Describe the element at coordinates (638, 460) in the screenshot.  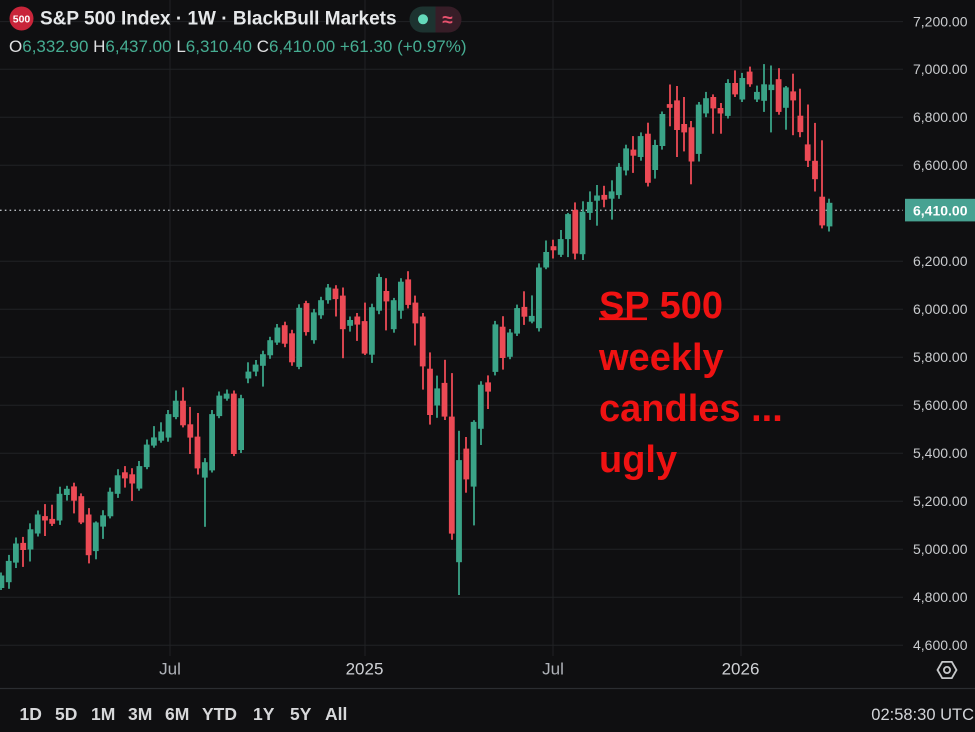
I see `svg-text: ugly` at that location.